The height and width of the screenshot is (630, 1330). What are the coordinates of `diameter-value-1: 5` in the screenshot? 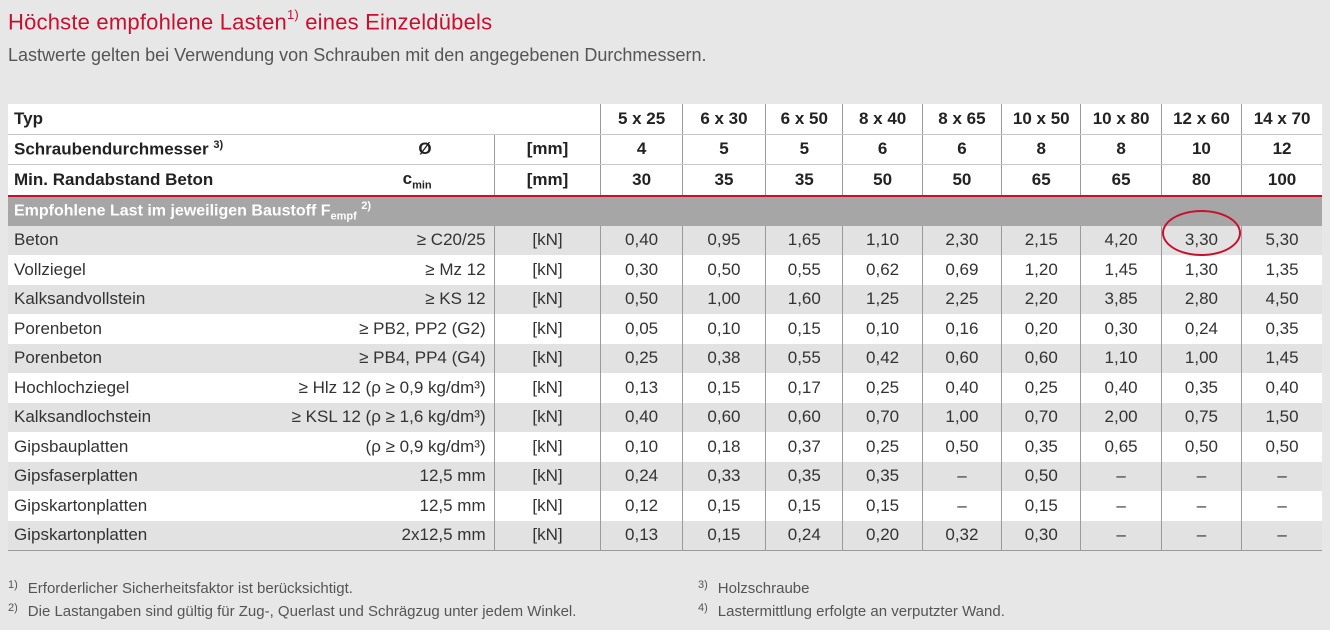 It's located at (723, 149).